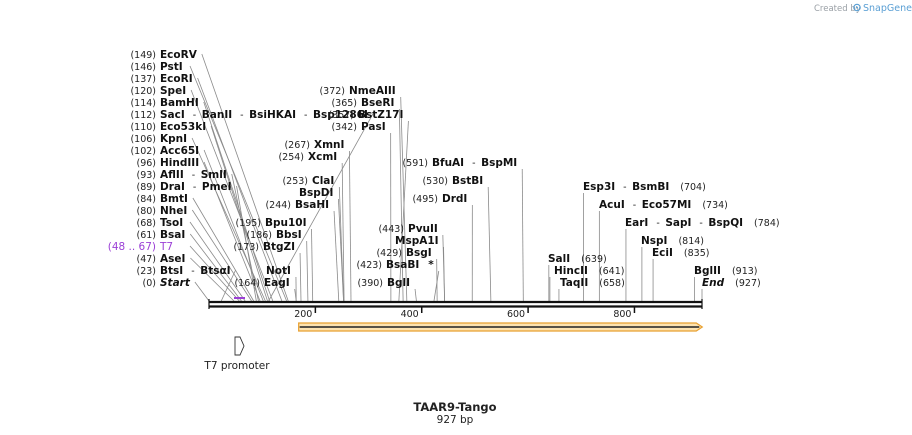 This screenshot has height=435, width=912. Describe the element at coordinates (454, 199) in the screenshot. I see `enzyme-name-drdi: DrdI` at that location.